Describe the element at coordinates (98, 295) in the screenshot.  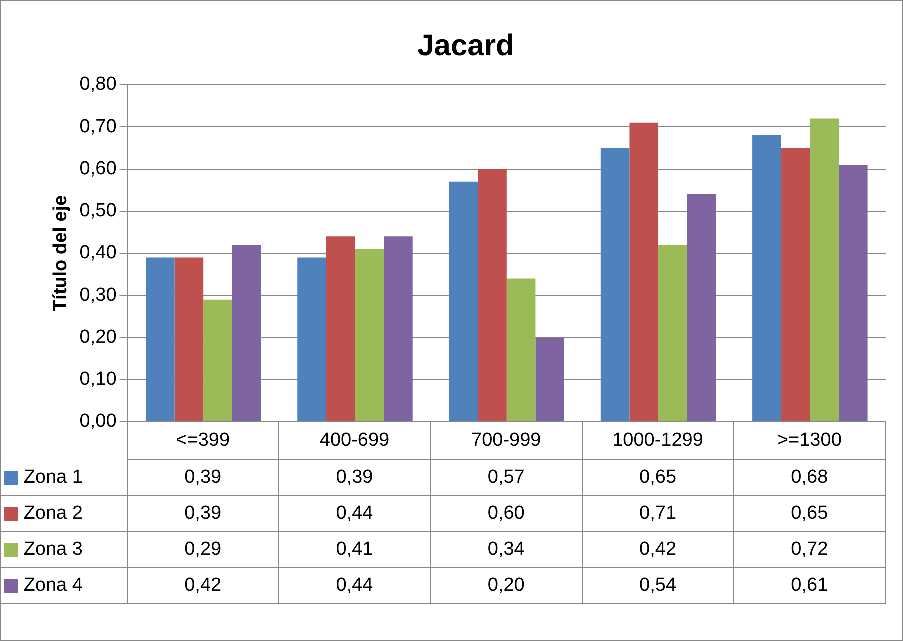
I see `y-tick-label: 0,30` at that location.